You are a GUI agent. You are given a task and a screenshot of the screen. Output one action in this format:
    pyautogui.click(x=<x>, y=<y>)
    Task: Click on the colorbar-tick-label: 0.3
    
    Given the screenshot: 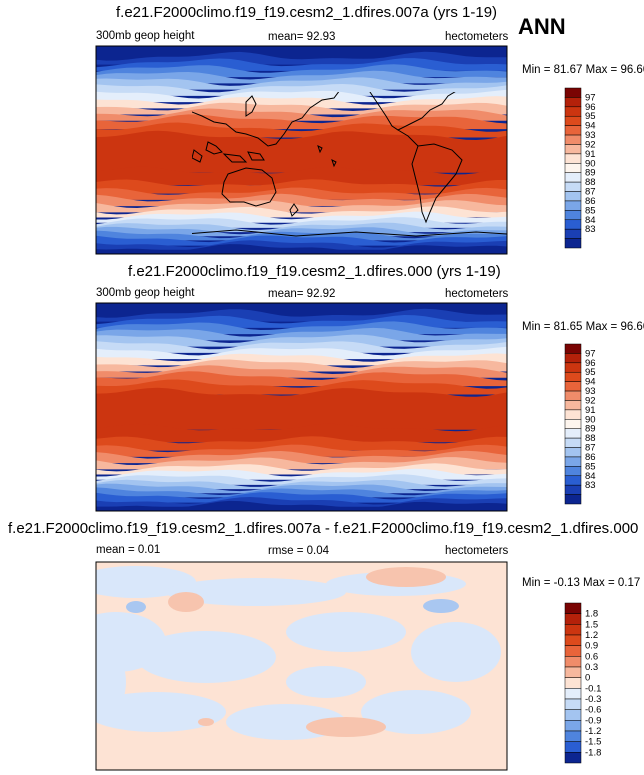 What is the action you would take?
    pyautogui.click(x=591, y=667)
    